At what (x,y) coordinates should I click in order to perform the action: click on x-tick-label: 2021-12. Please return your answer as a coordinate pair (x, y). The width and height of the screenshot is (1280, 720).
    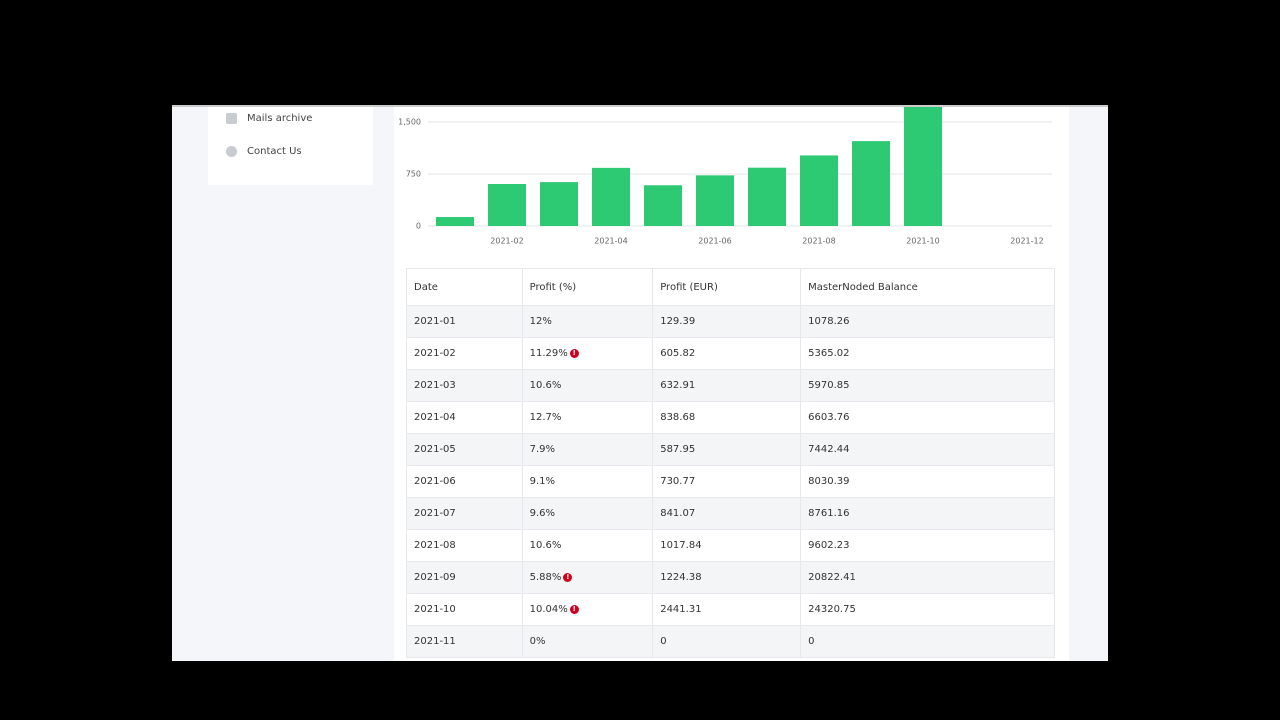
    Looking at the image, I should click on (1026, 241).